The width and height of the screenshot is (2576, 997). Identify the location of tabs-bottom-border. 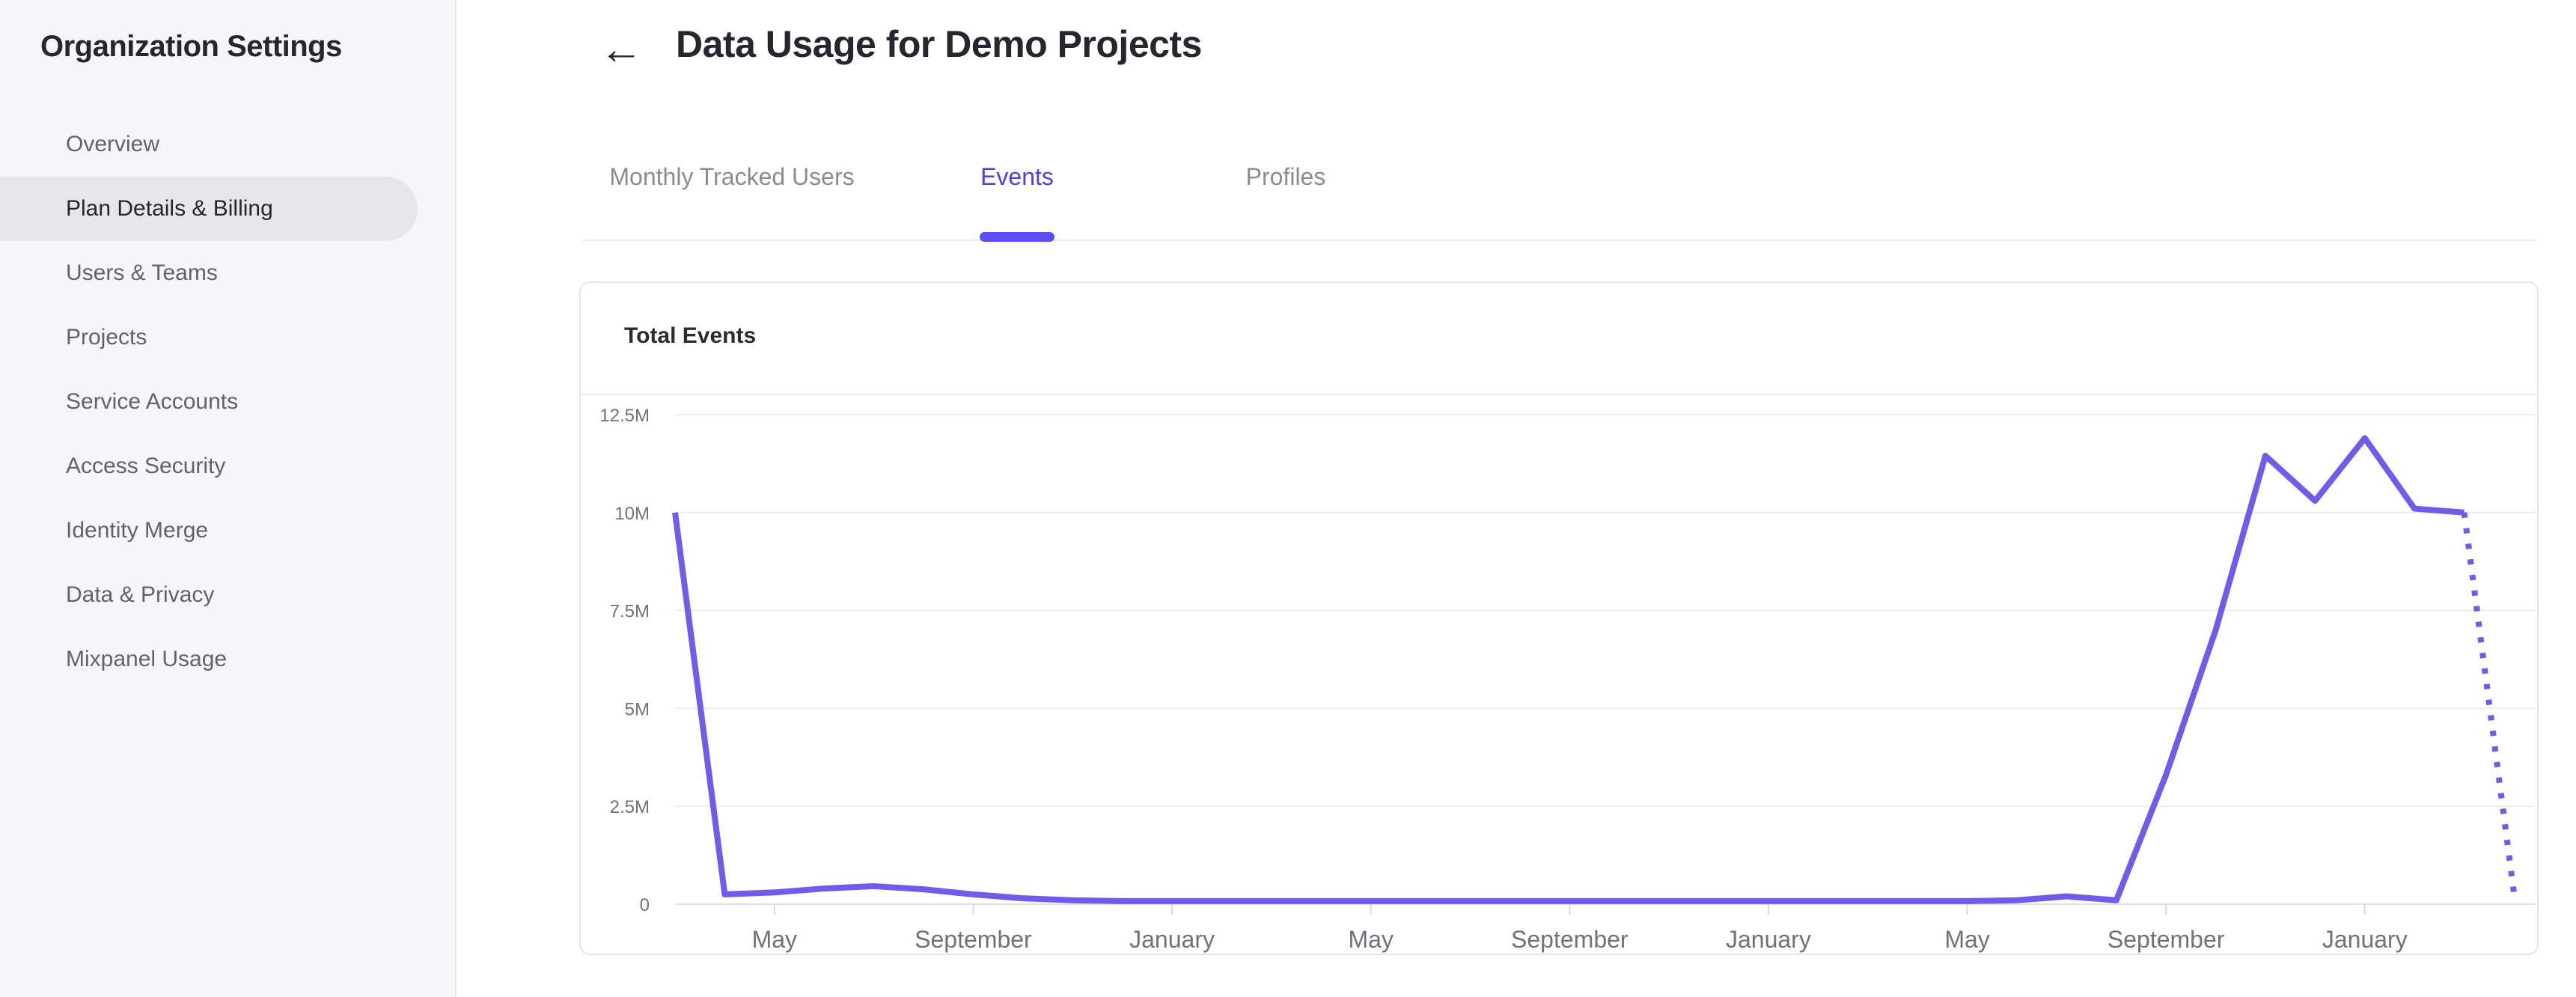
(1560, 241).